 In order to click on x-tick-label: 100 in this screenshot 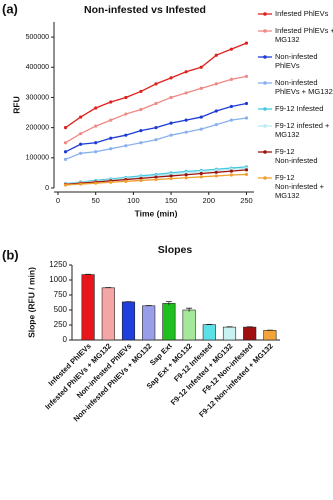, I will do `click(133, 200)`.